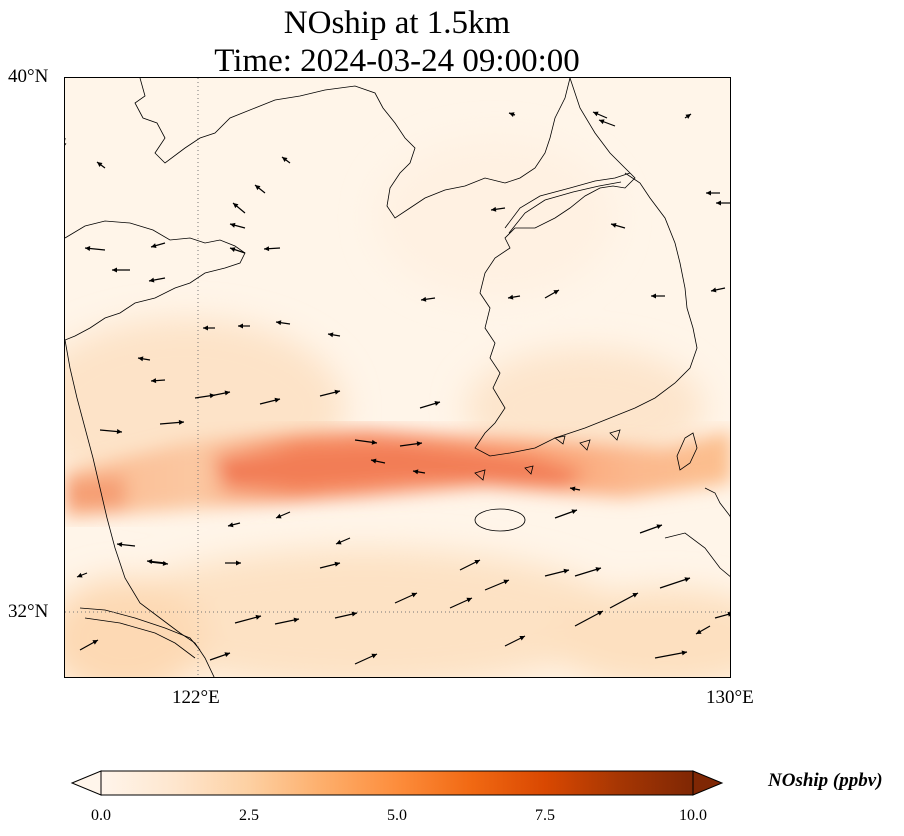  I want to click on lon-label-130E: 130°E, so click(730, 697).